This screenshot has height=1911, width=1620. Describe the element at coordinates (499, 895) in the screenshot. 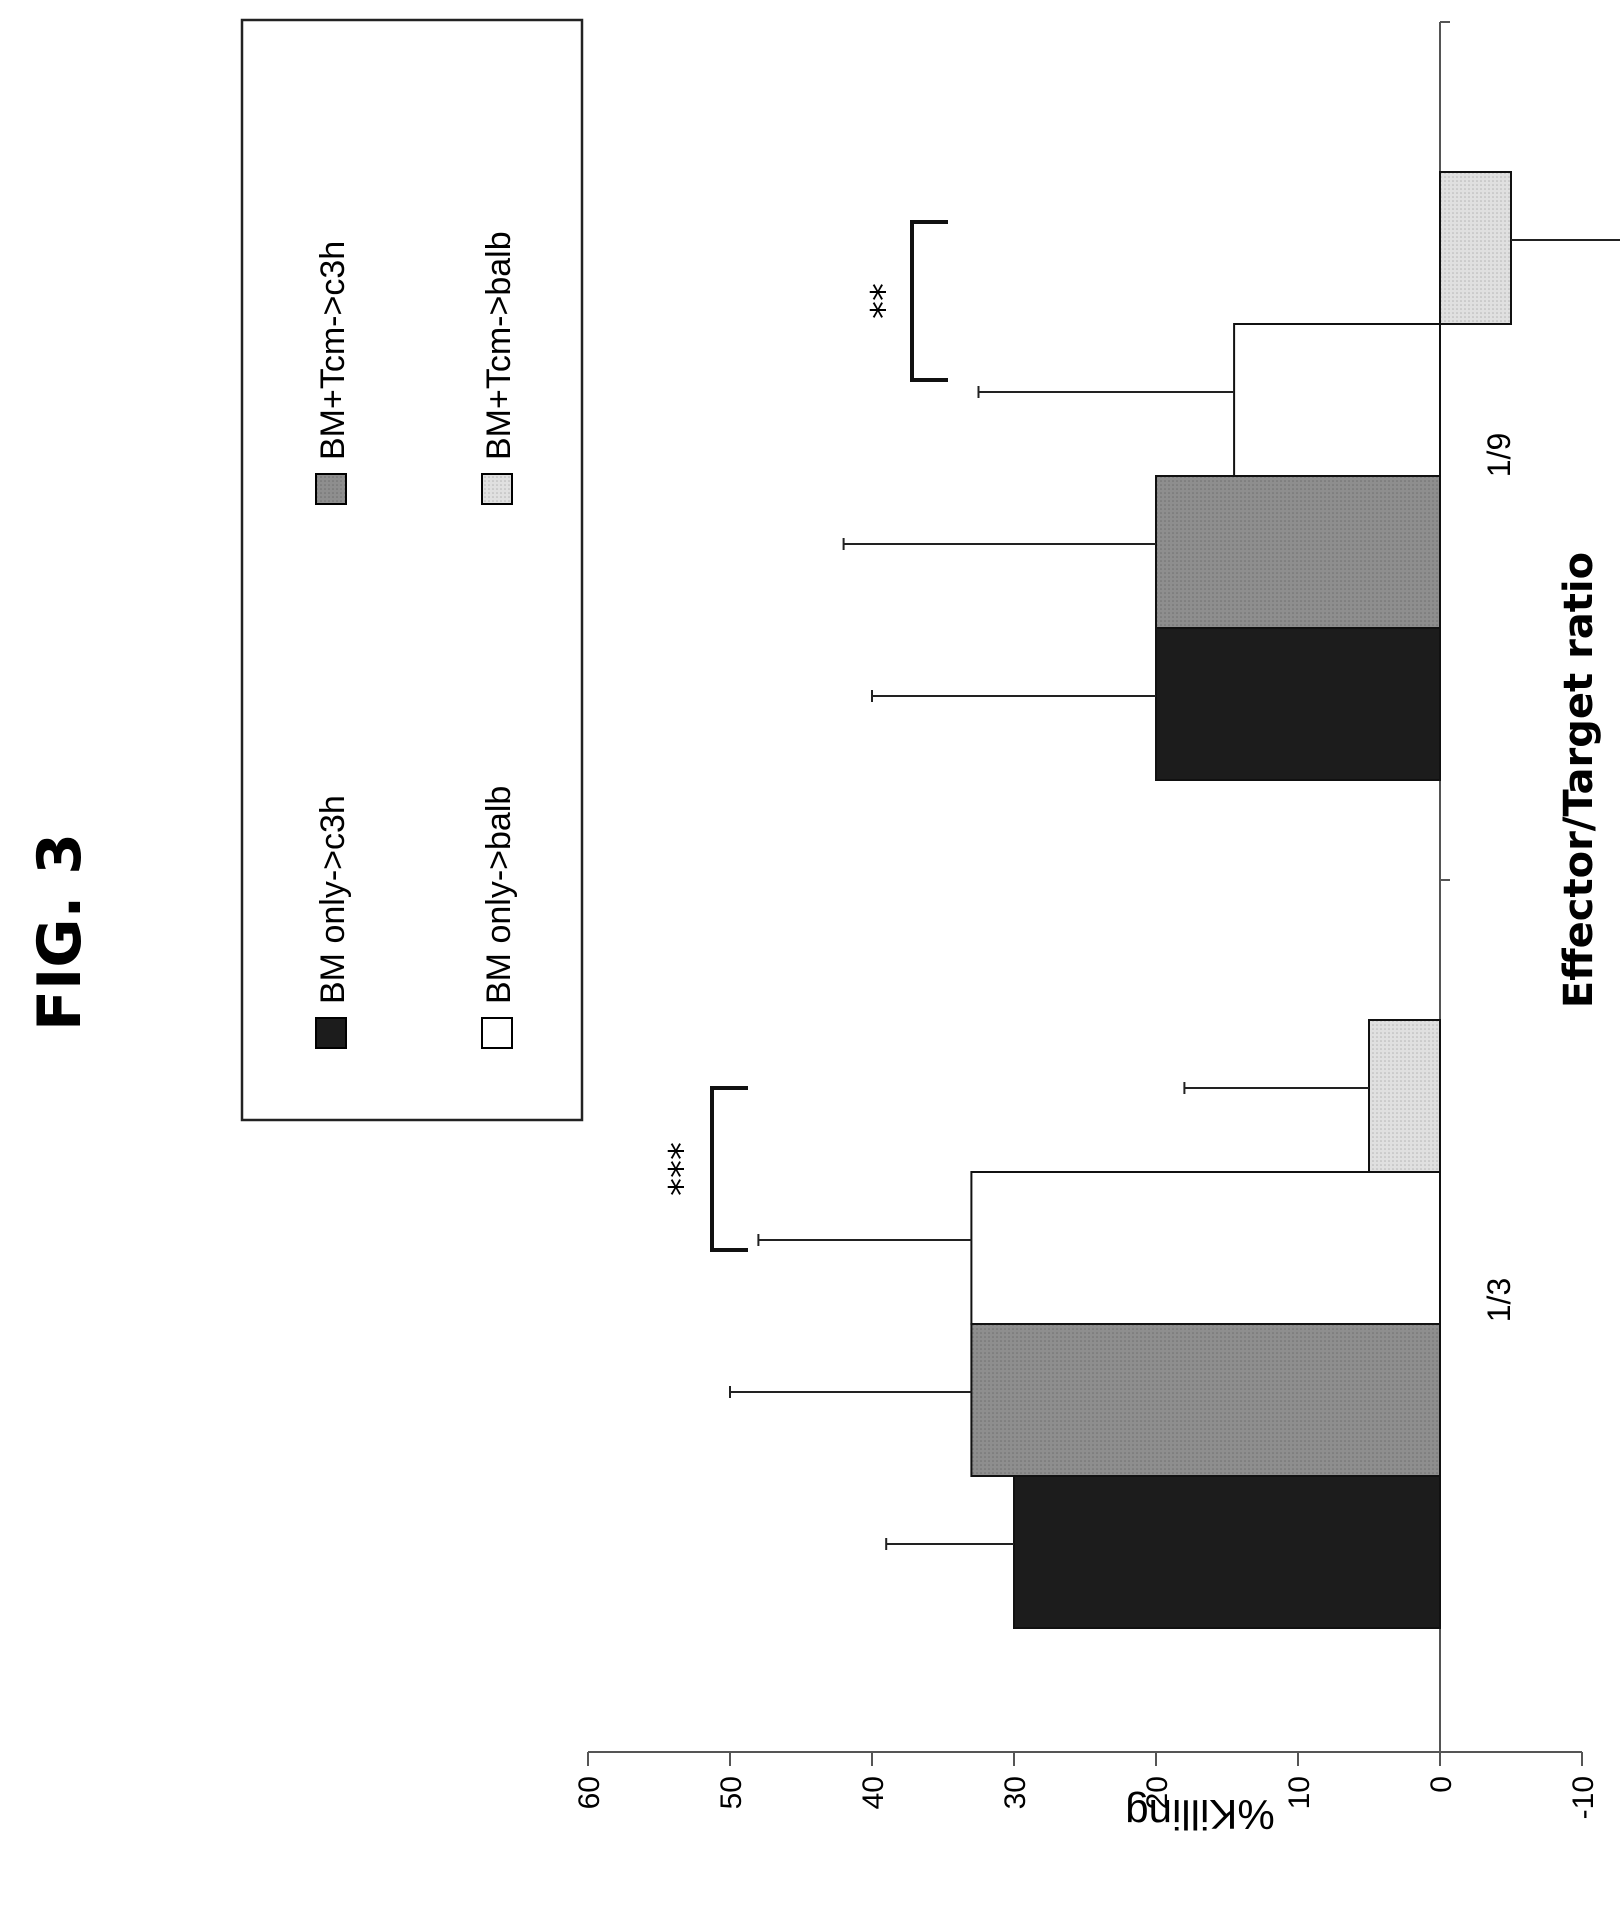

I see `legend-label: BM only->balb` at that location.